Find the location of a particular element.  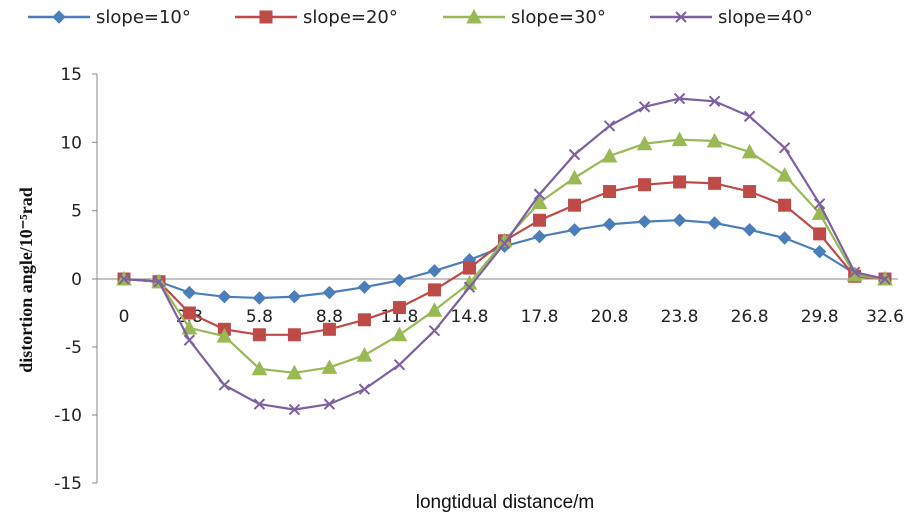

legend-label: slope=20° is located at coordinates (350, 17).